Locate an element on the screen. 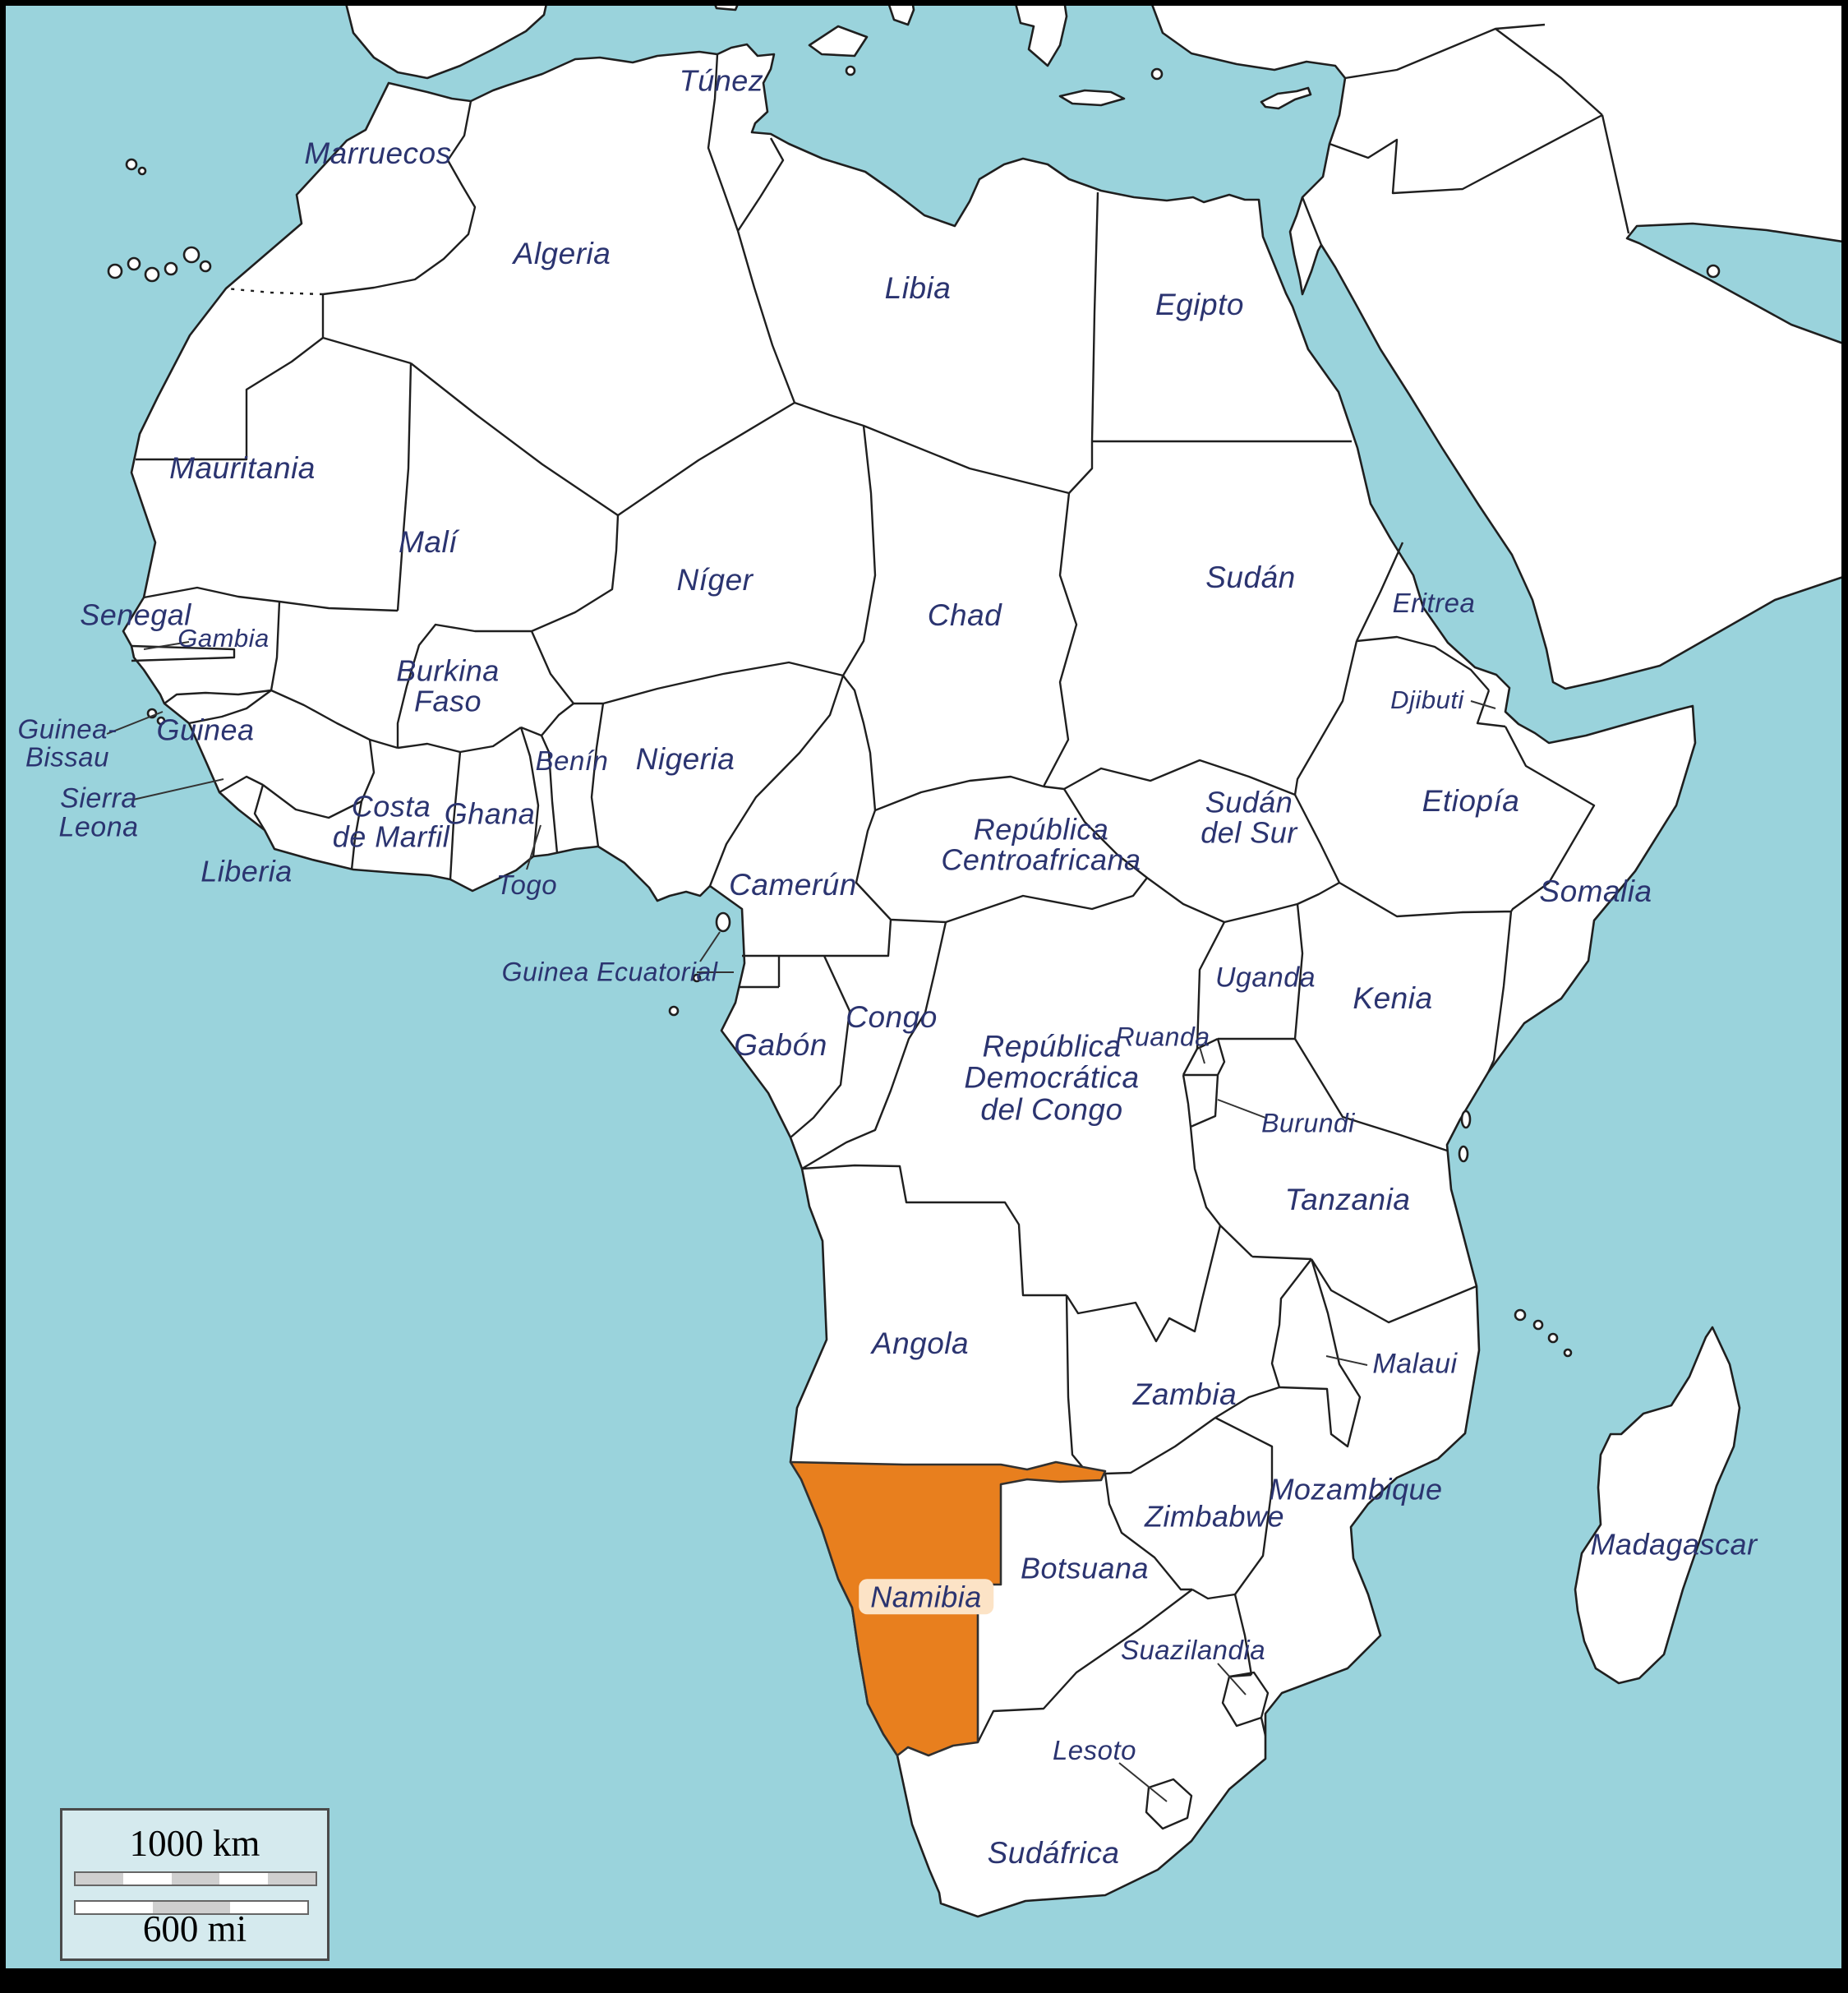  island-comoros2-shape is located at coordinates (1538, 1325).